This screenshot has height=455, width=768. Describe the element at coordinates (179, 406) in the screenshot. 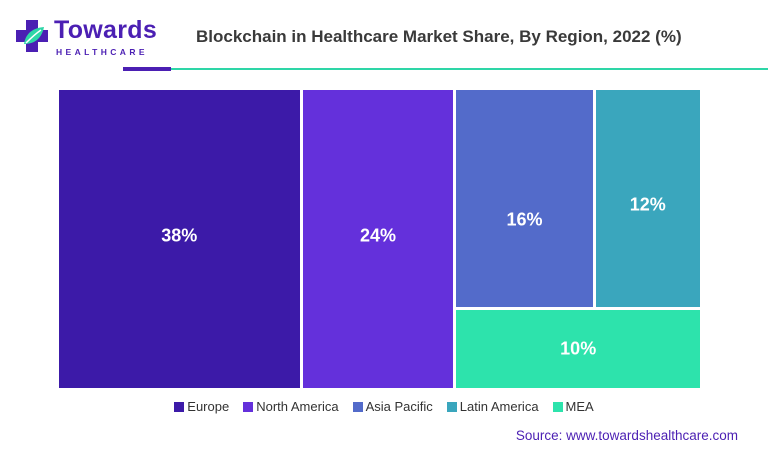

I see `legend-swatch-europe` at that location.